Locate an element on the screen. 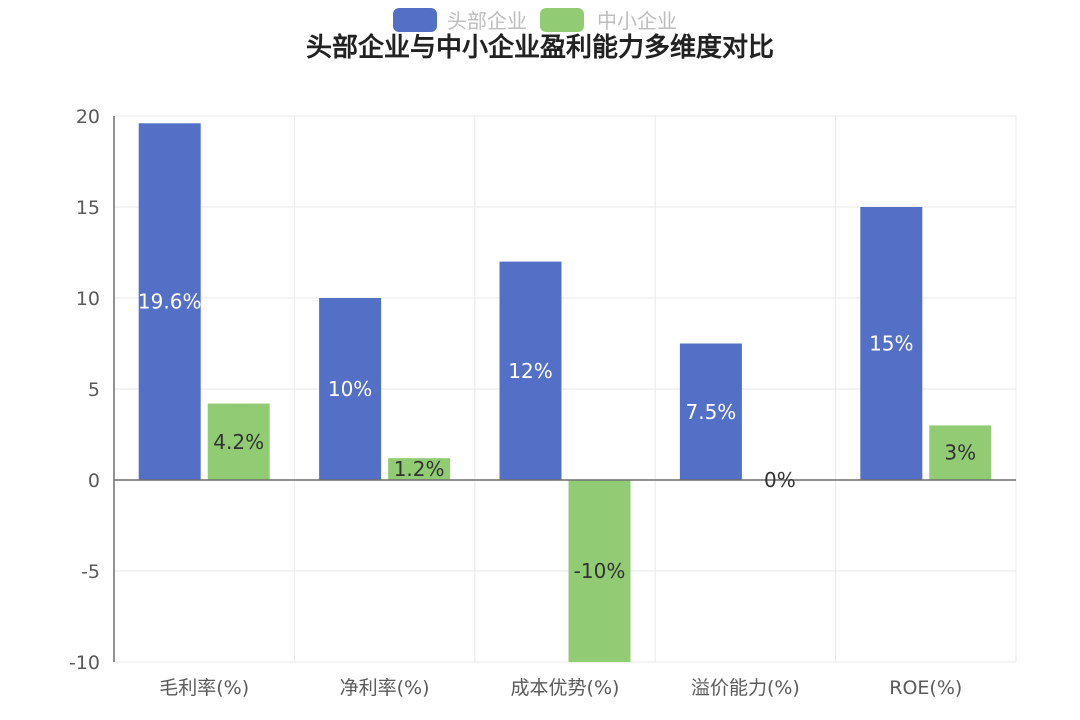  y-tick-label: 5 is located at coordinates (94, 390).